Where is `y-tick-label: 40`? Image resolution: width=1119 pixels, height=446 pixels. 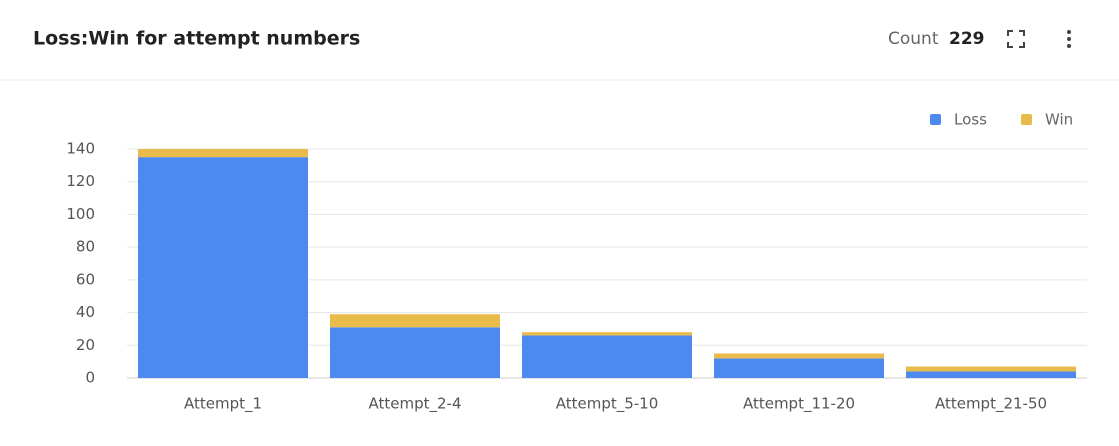 y-tick-label: 40 is located at coordinates (85, 312).